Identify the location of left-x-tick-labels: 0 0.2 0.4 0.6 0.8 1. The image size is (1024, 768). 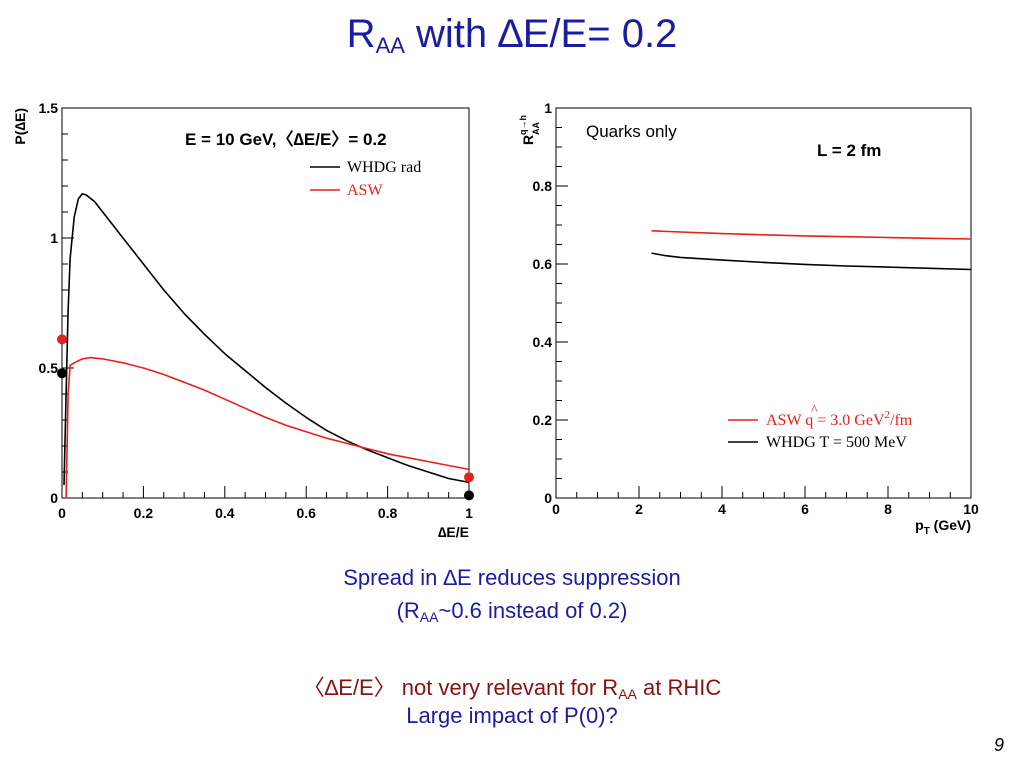
(265, 513).